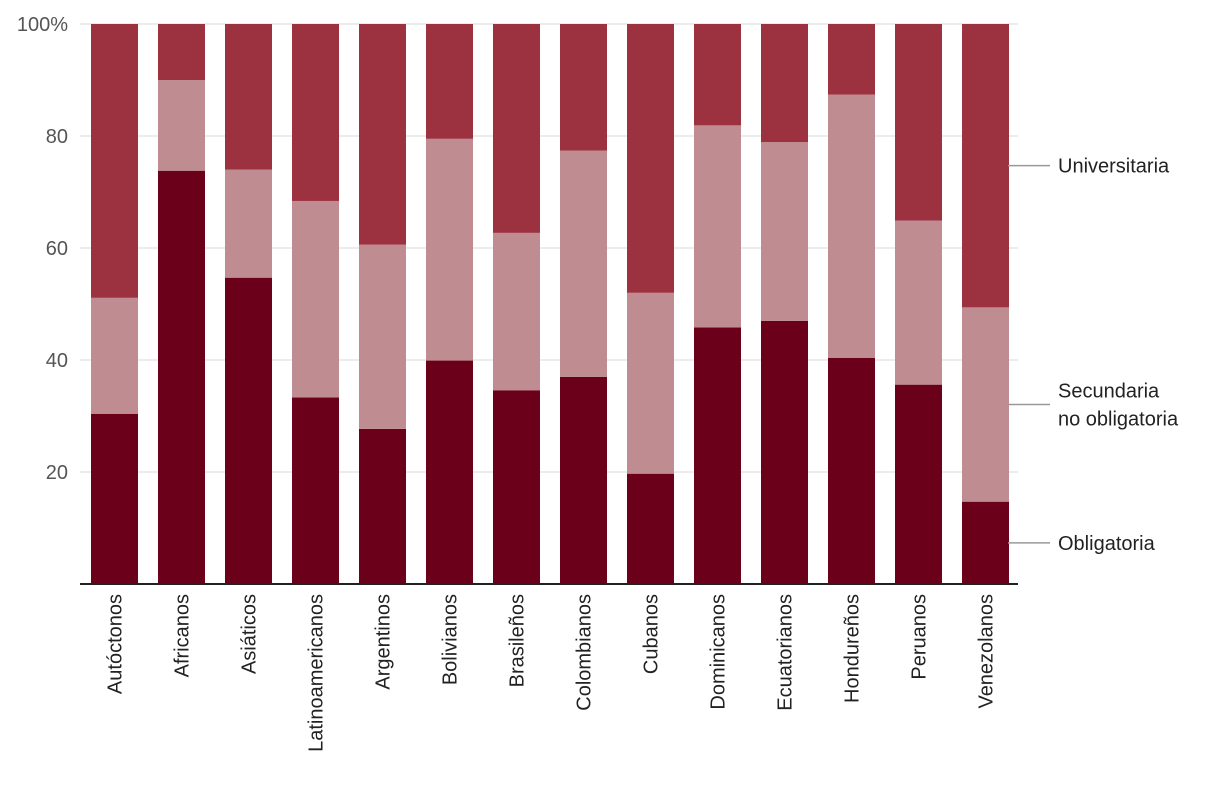 The width and height of the screenshot is (1220, 804). What do you see at coordinates (317, 673) in the screenshot?
I see `x-category-label: Latinoamericanos` at bounding box center [317, 673].